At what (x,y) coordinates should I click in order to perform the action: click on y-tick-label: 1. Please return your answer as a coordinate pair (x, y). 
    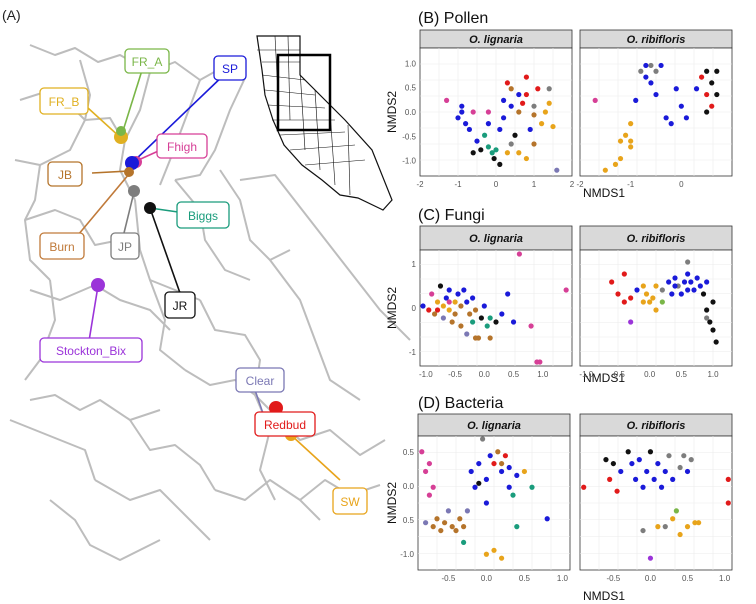
    Looking at the image, I should click on (414, 264).